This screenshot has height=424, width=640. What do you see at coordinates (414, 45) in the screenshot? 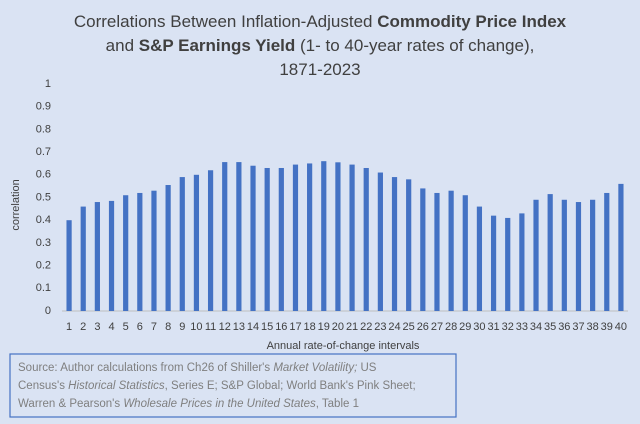
I see `title-segment: (1- to 40-year rates of change),` at bounding box center [414, 45].